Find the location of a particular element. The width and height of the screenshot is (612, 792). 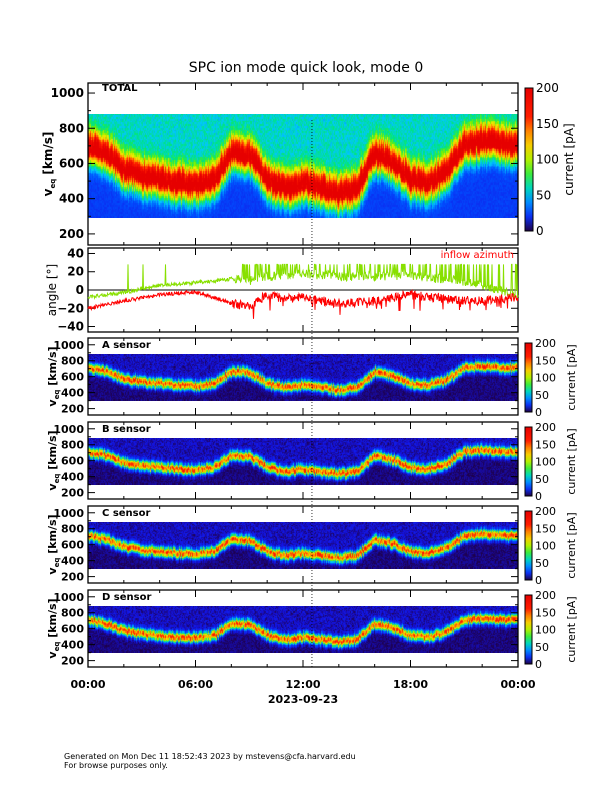

spectrogram-sensor-D is located at coordinates (303, 629).